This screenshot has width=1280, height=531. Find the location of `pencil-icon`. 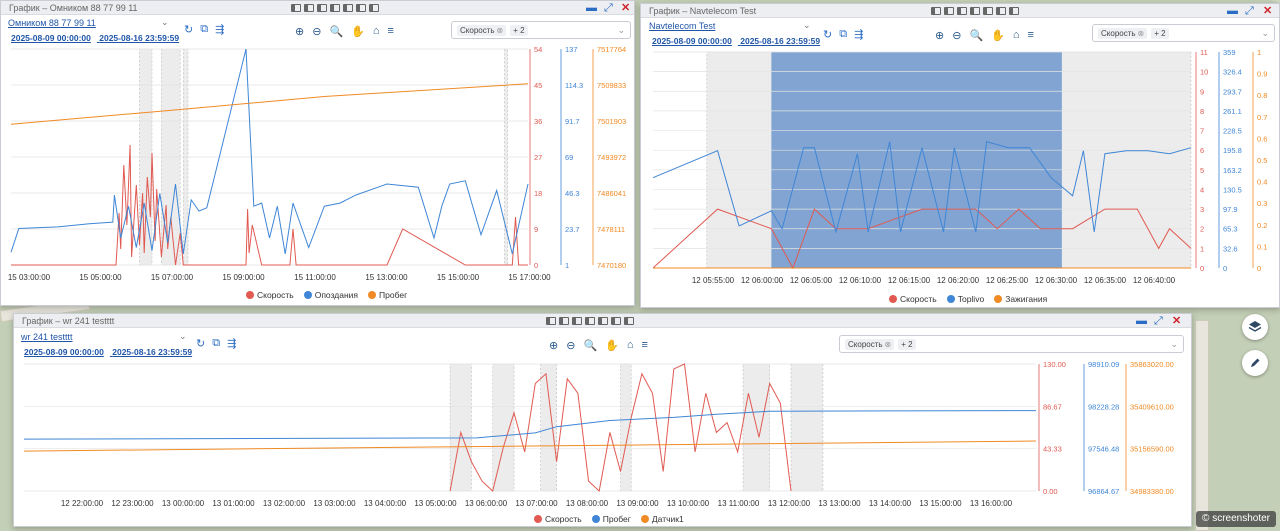

pencil-icon is located at coordinates (1255, 363).